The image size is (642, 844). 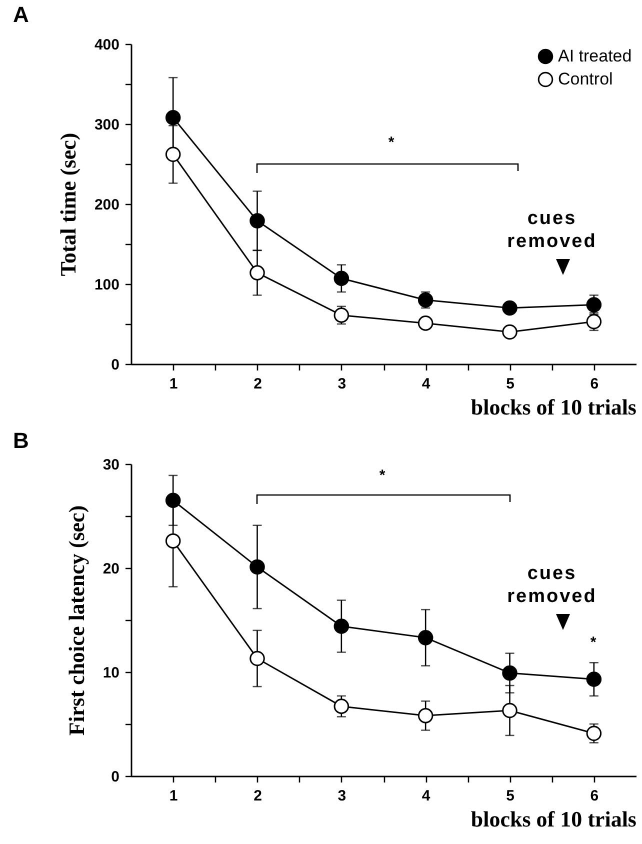 What do you see at coordinates (107, 205) in the screenshot?
I see `y-tick-label: 200` at bounding box center [107, 205].